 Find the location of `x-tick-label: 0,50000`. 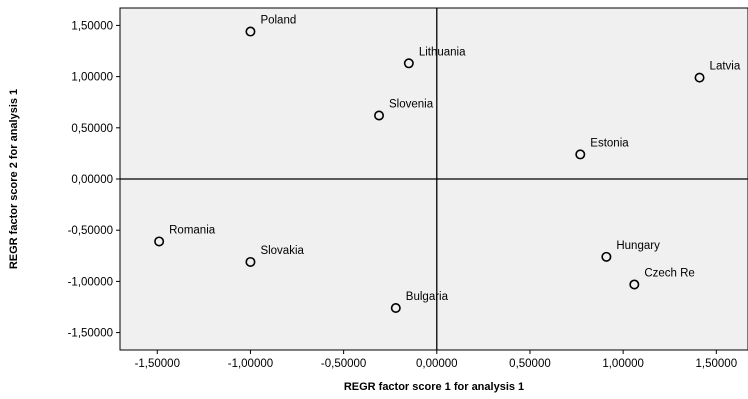

x-tick-label: 0,50000 is located at coordinates (530, 364).